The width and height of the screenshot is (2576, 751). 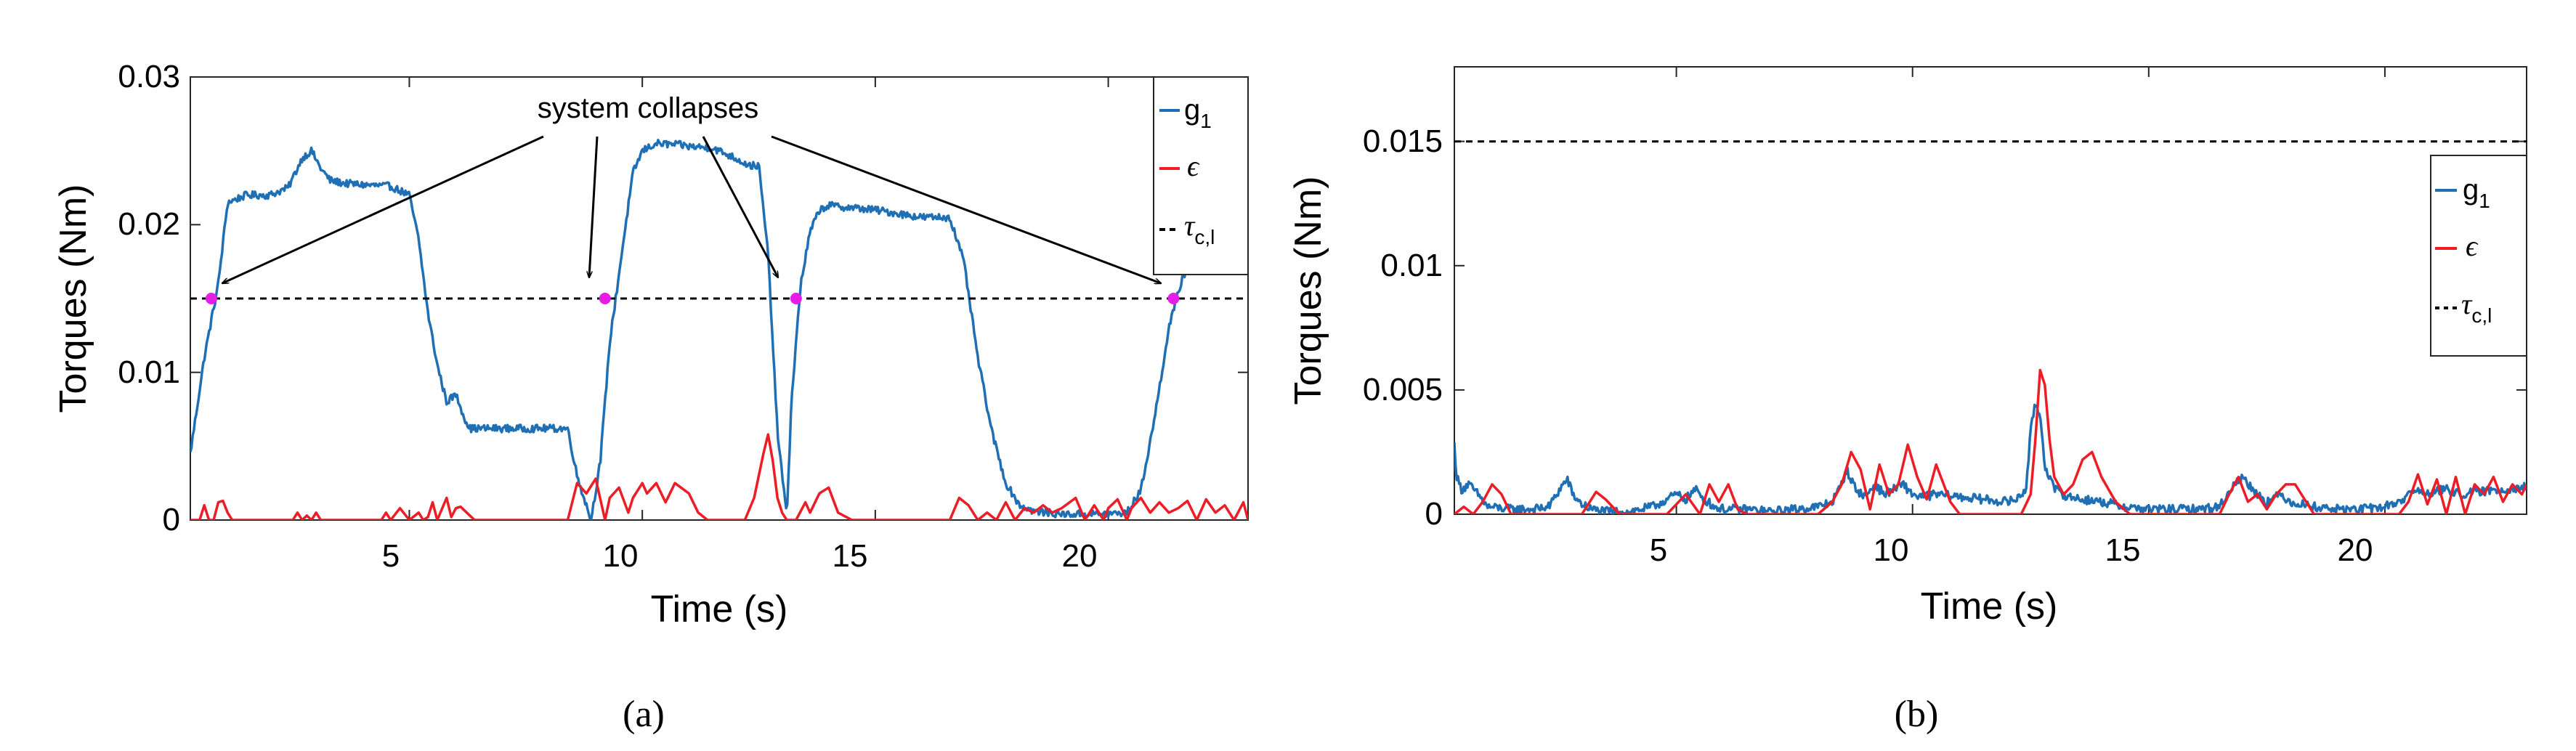 What do you see at coordinates (1308, 290) in the screenshot?
I see `y-axis-label-b: Torques (Nm)` at bounding box center [1308, 290].